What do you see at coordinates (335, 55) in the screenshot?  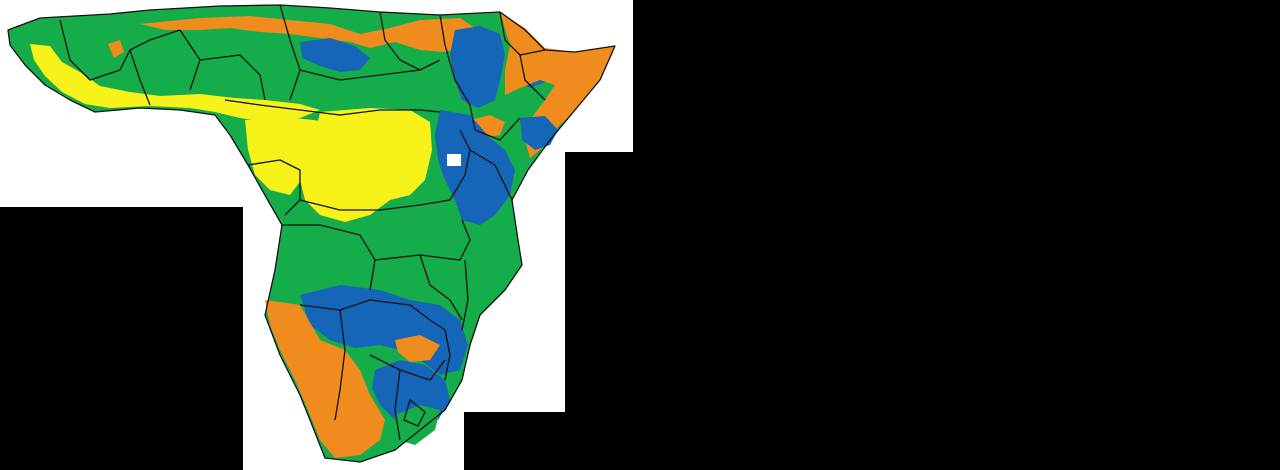 I see `northeast-highlands` at bounding box center [335, 55].